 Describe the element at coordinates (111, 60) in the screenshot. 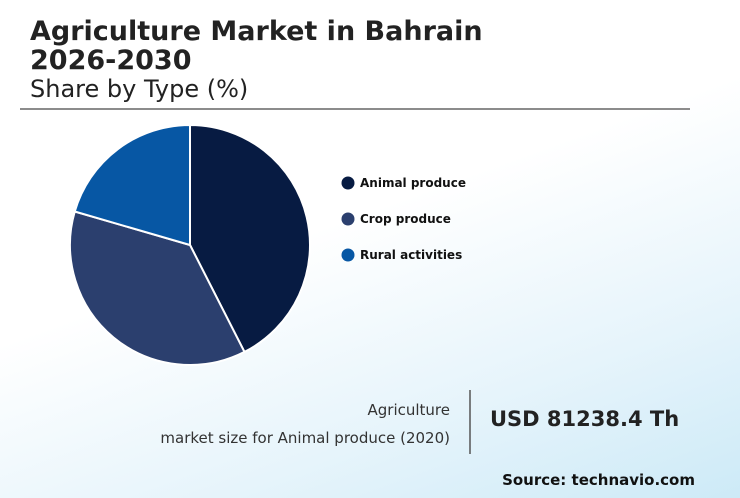

I see `chart-title: 2026-2030` at that location.